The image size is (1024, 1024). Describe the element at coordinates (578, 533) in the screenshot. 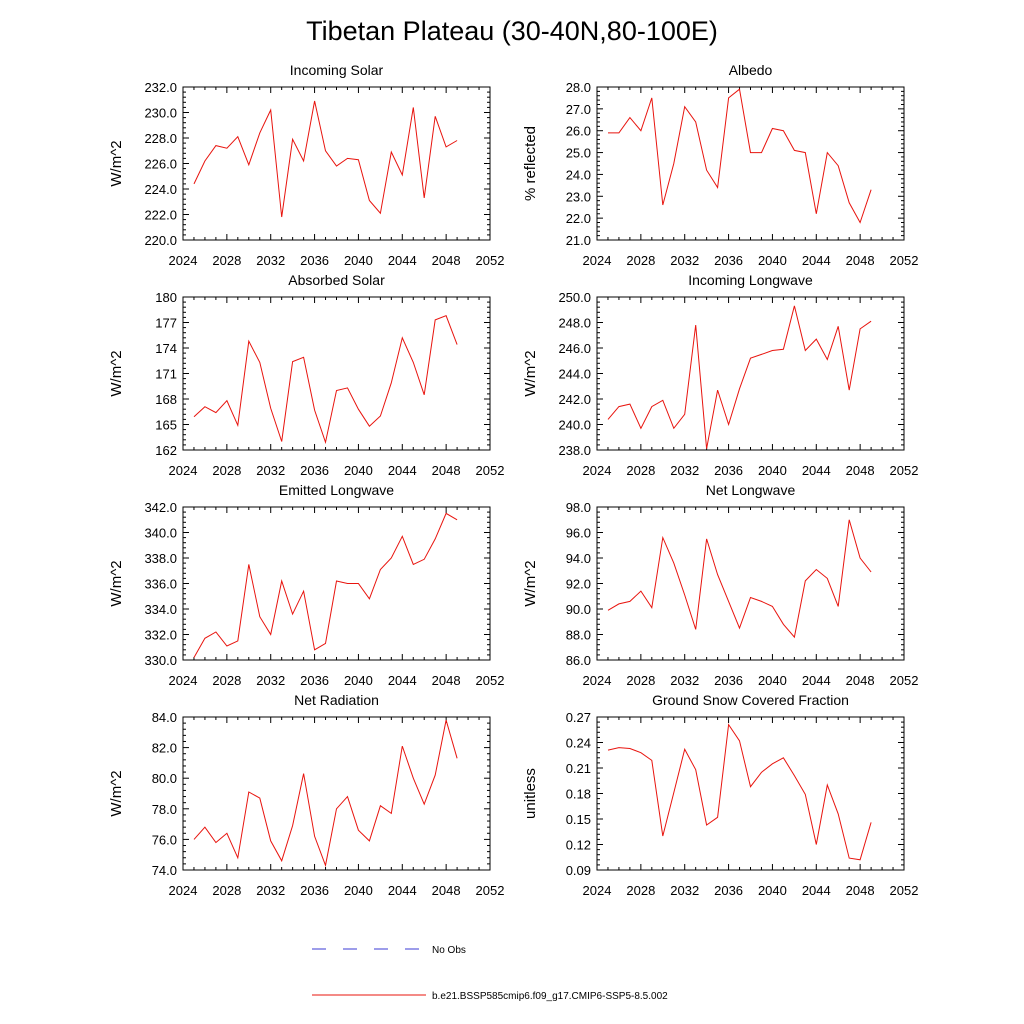

I see `y-tick-label: 96.0` at that location.